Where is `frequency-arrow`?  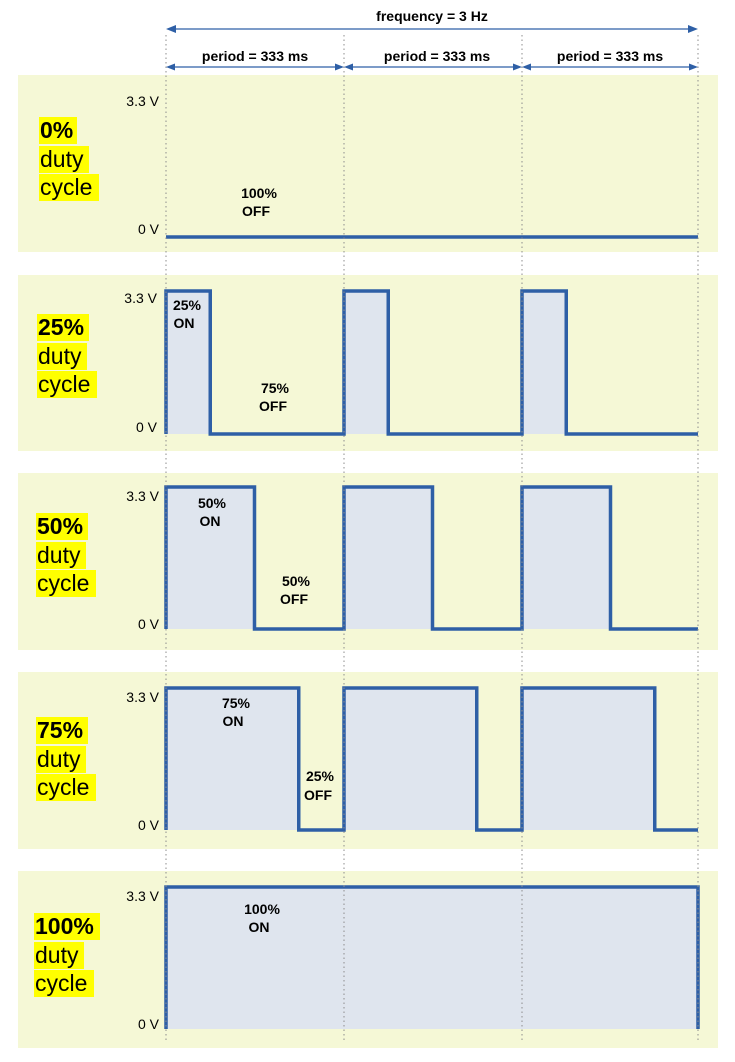 frequency-arrow is located at coordinates (432, 29).